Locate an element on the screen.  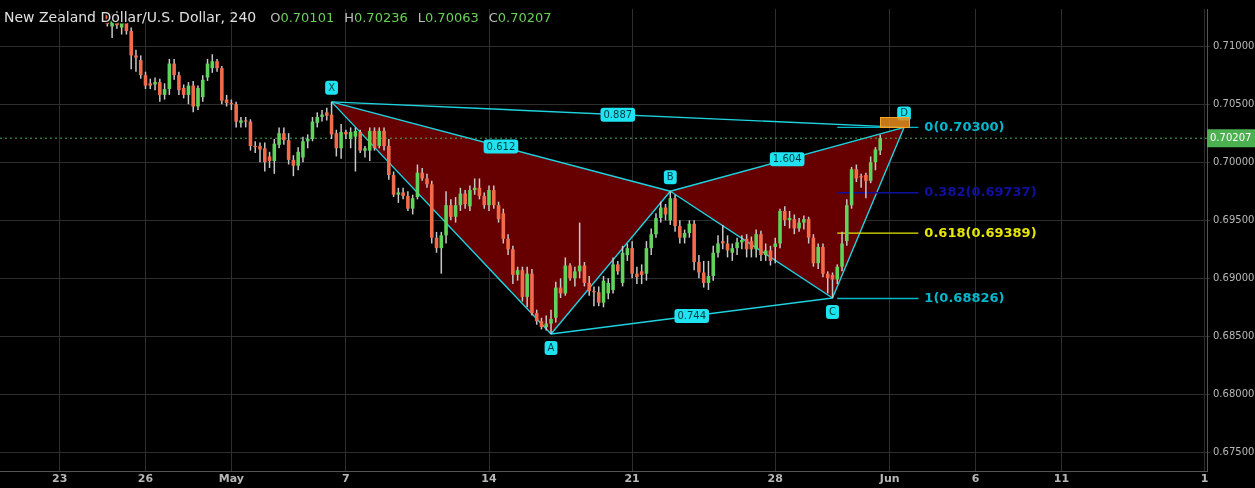
x-tick-label: 28 is located at coordinates (775, 479).